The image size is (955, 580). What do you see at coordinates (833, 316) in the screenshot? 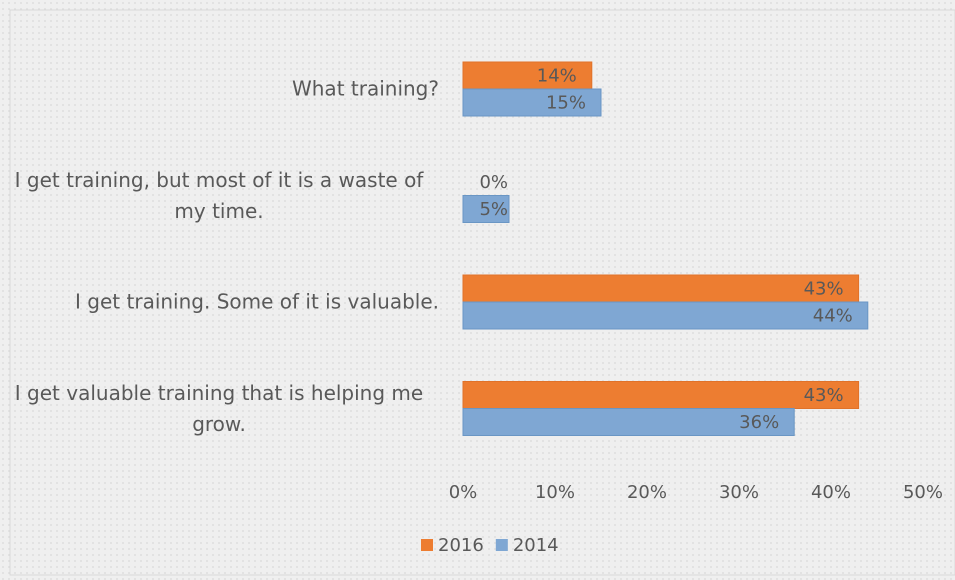
I see `value-label: 44%` at bounding box center [833, 316].